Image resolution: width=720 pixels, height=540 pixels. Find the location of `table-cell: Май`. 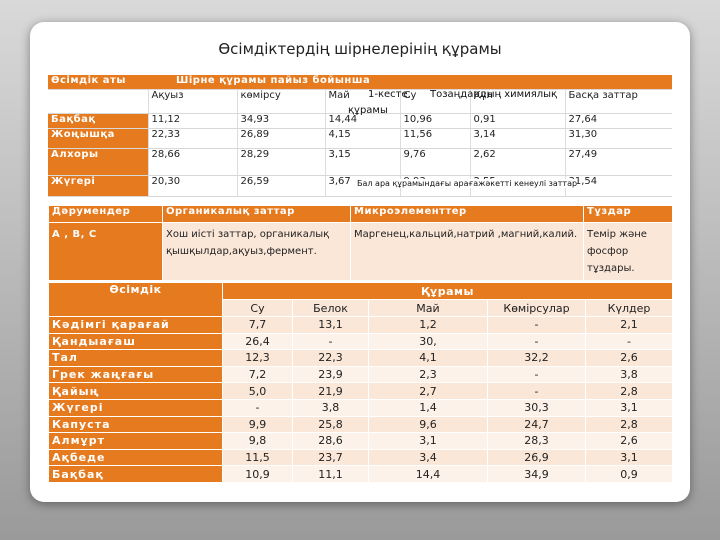

table-cell: Май is located at coordinates (362, 101).